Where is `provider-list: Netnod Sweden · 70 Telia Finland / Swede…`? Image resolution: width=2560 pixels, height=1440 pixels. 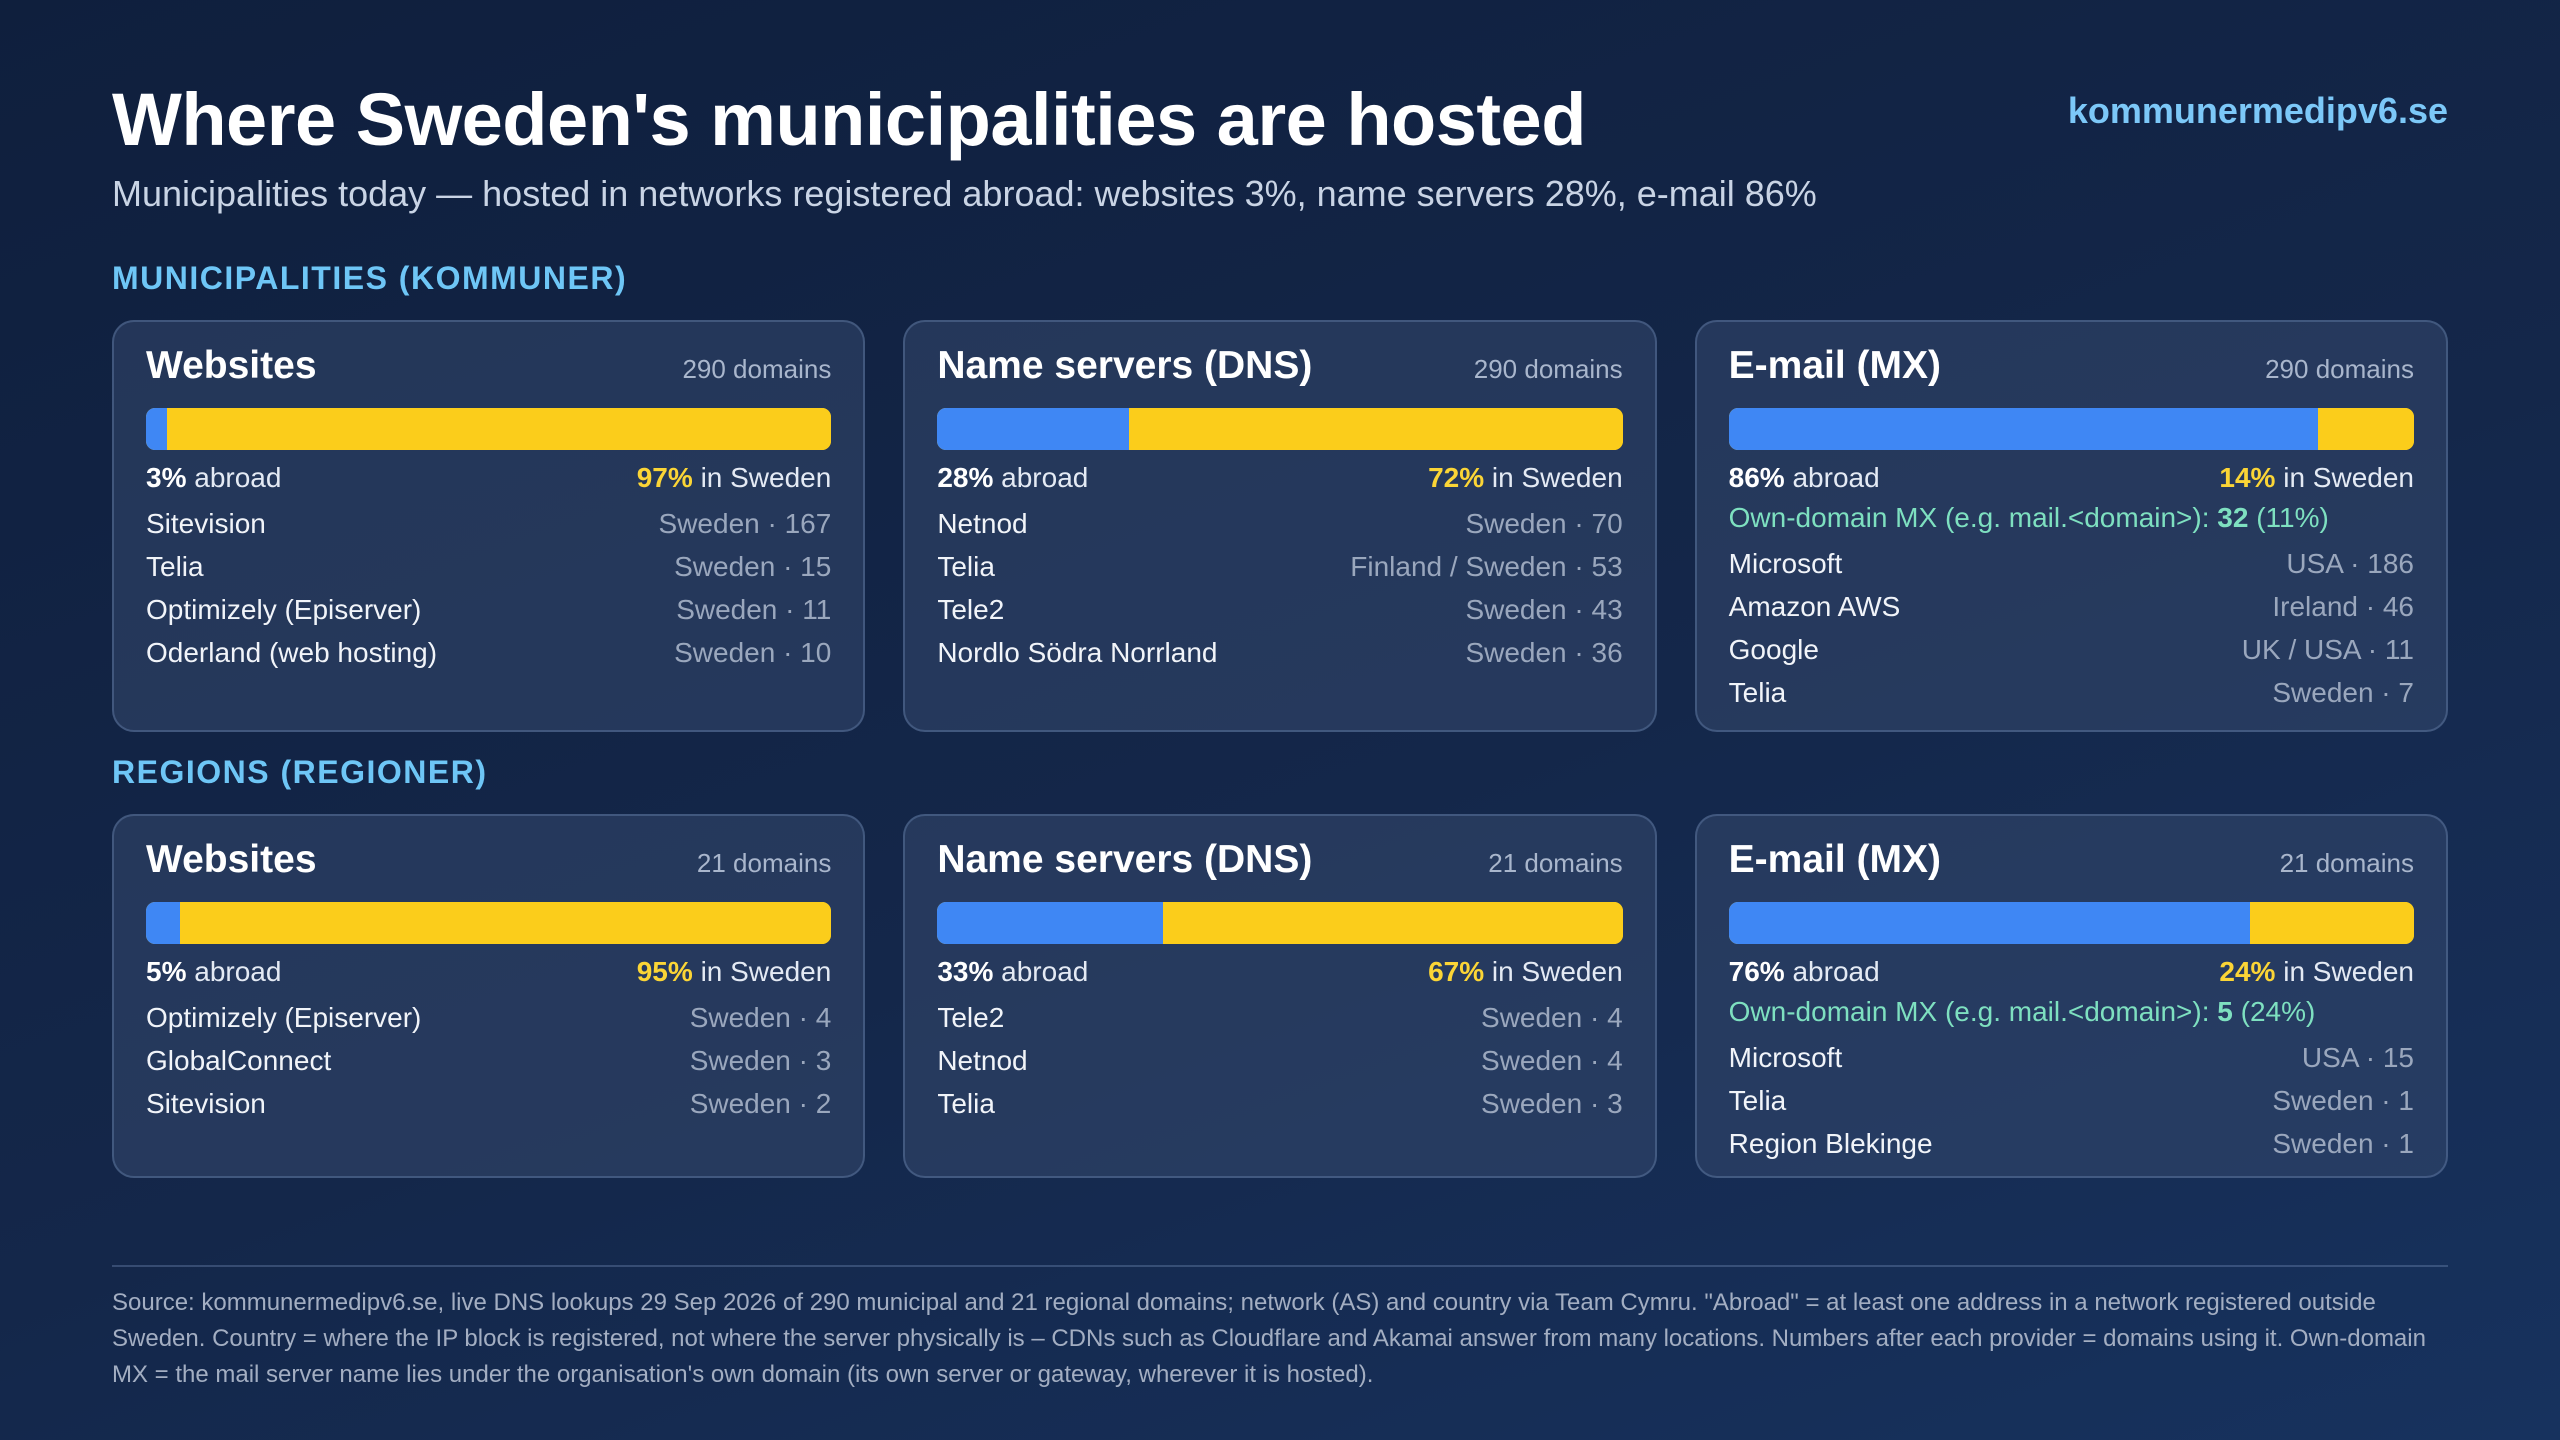
provider-list: Netnod Sweden · 70 Telia Finland / Swede… is located at coordinates (1279, 588).